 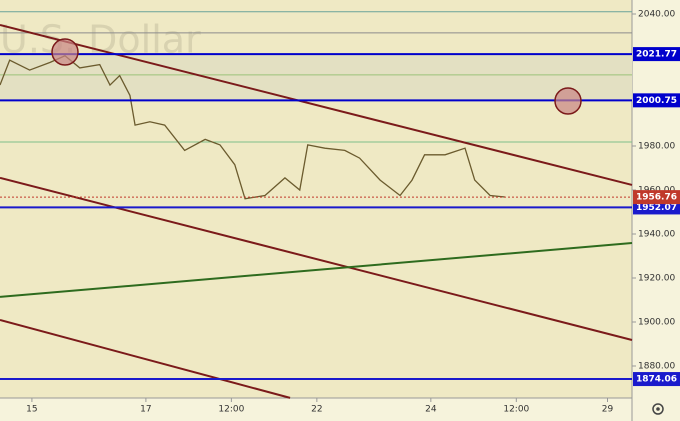 I want to click on x-tick-label: 29, so click(x=608, y=410).